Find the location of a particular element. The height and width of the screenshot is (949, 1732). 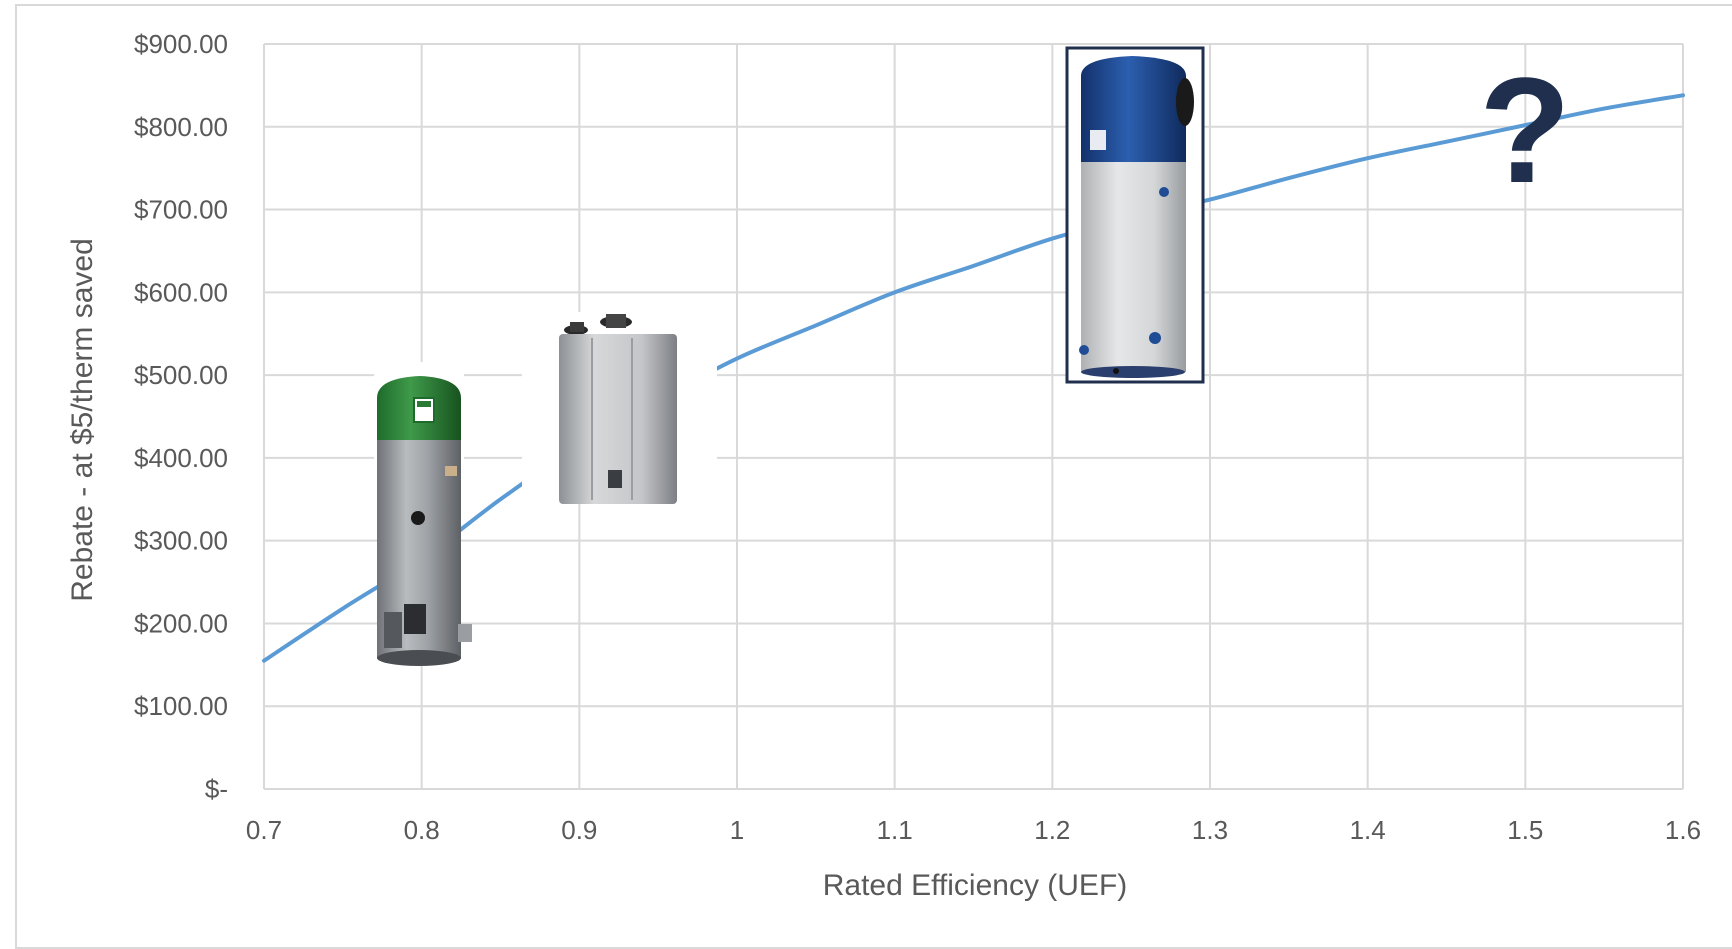

y-tick-label: $- is located at coordinates (216, 789).